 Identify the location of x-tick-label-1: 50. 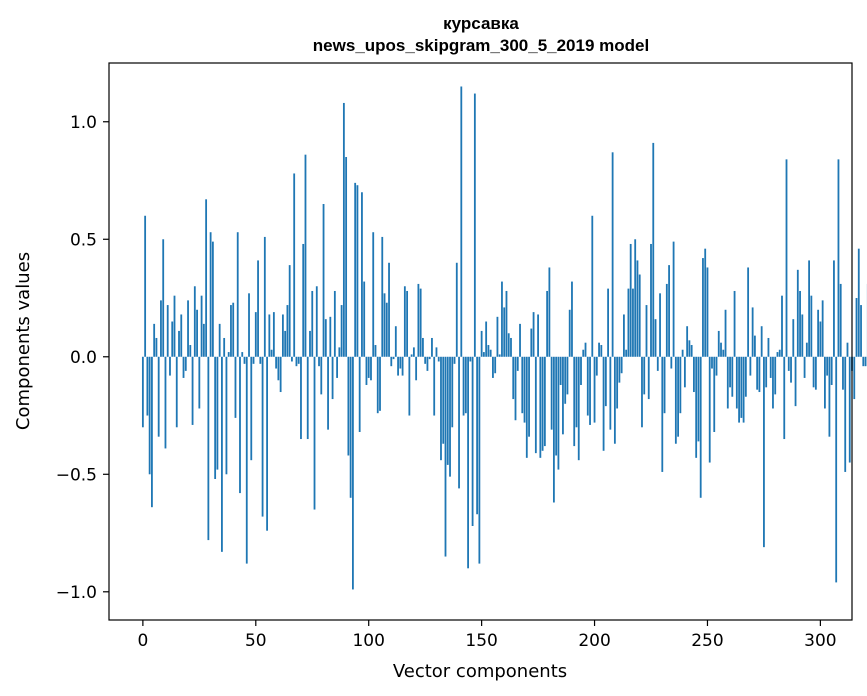
(256, 641).